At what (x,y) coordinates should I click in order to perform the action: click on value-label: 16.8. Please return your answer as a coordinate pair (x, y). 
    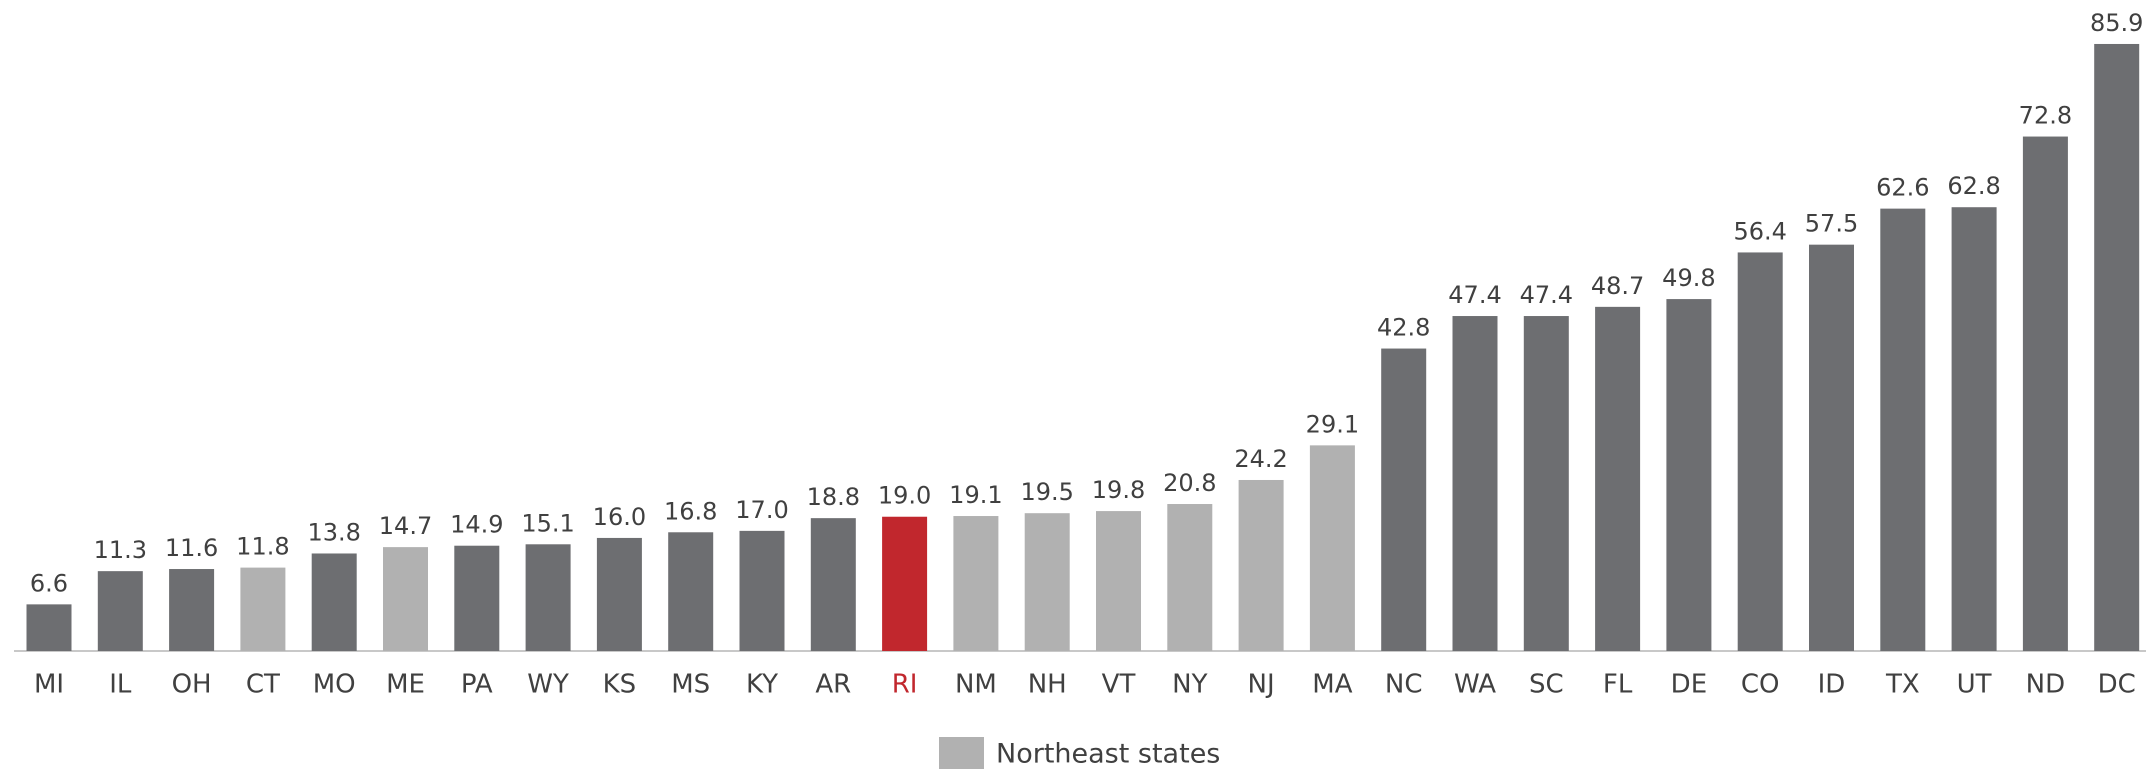
    Looking at the image, I should click on (690, 511).